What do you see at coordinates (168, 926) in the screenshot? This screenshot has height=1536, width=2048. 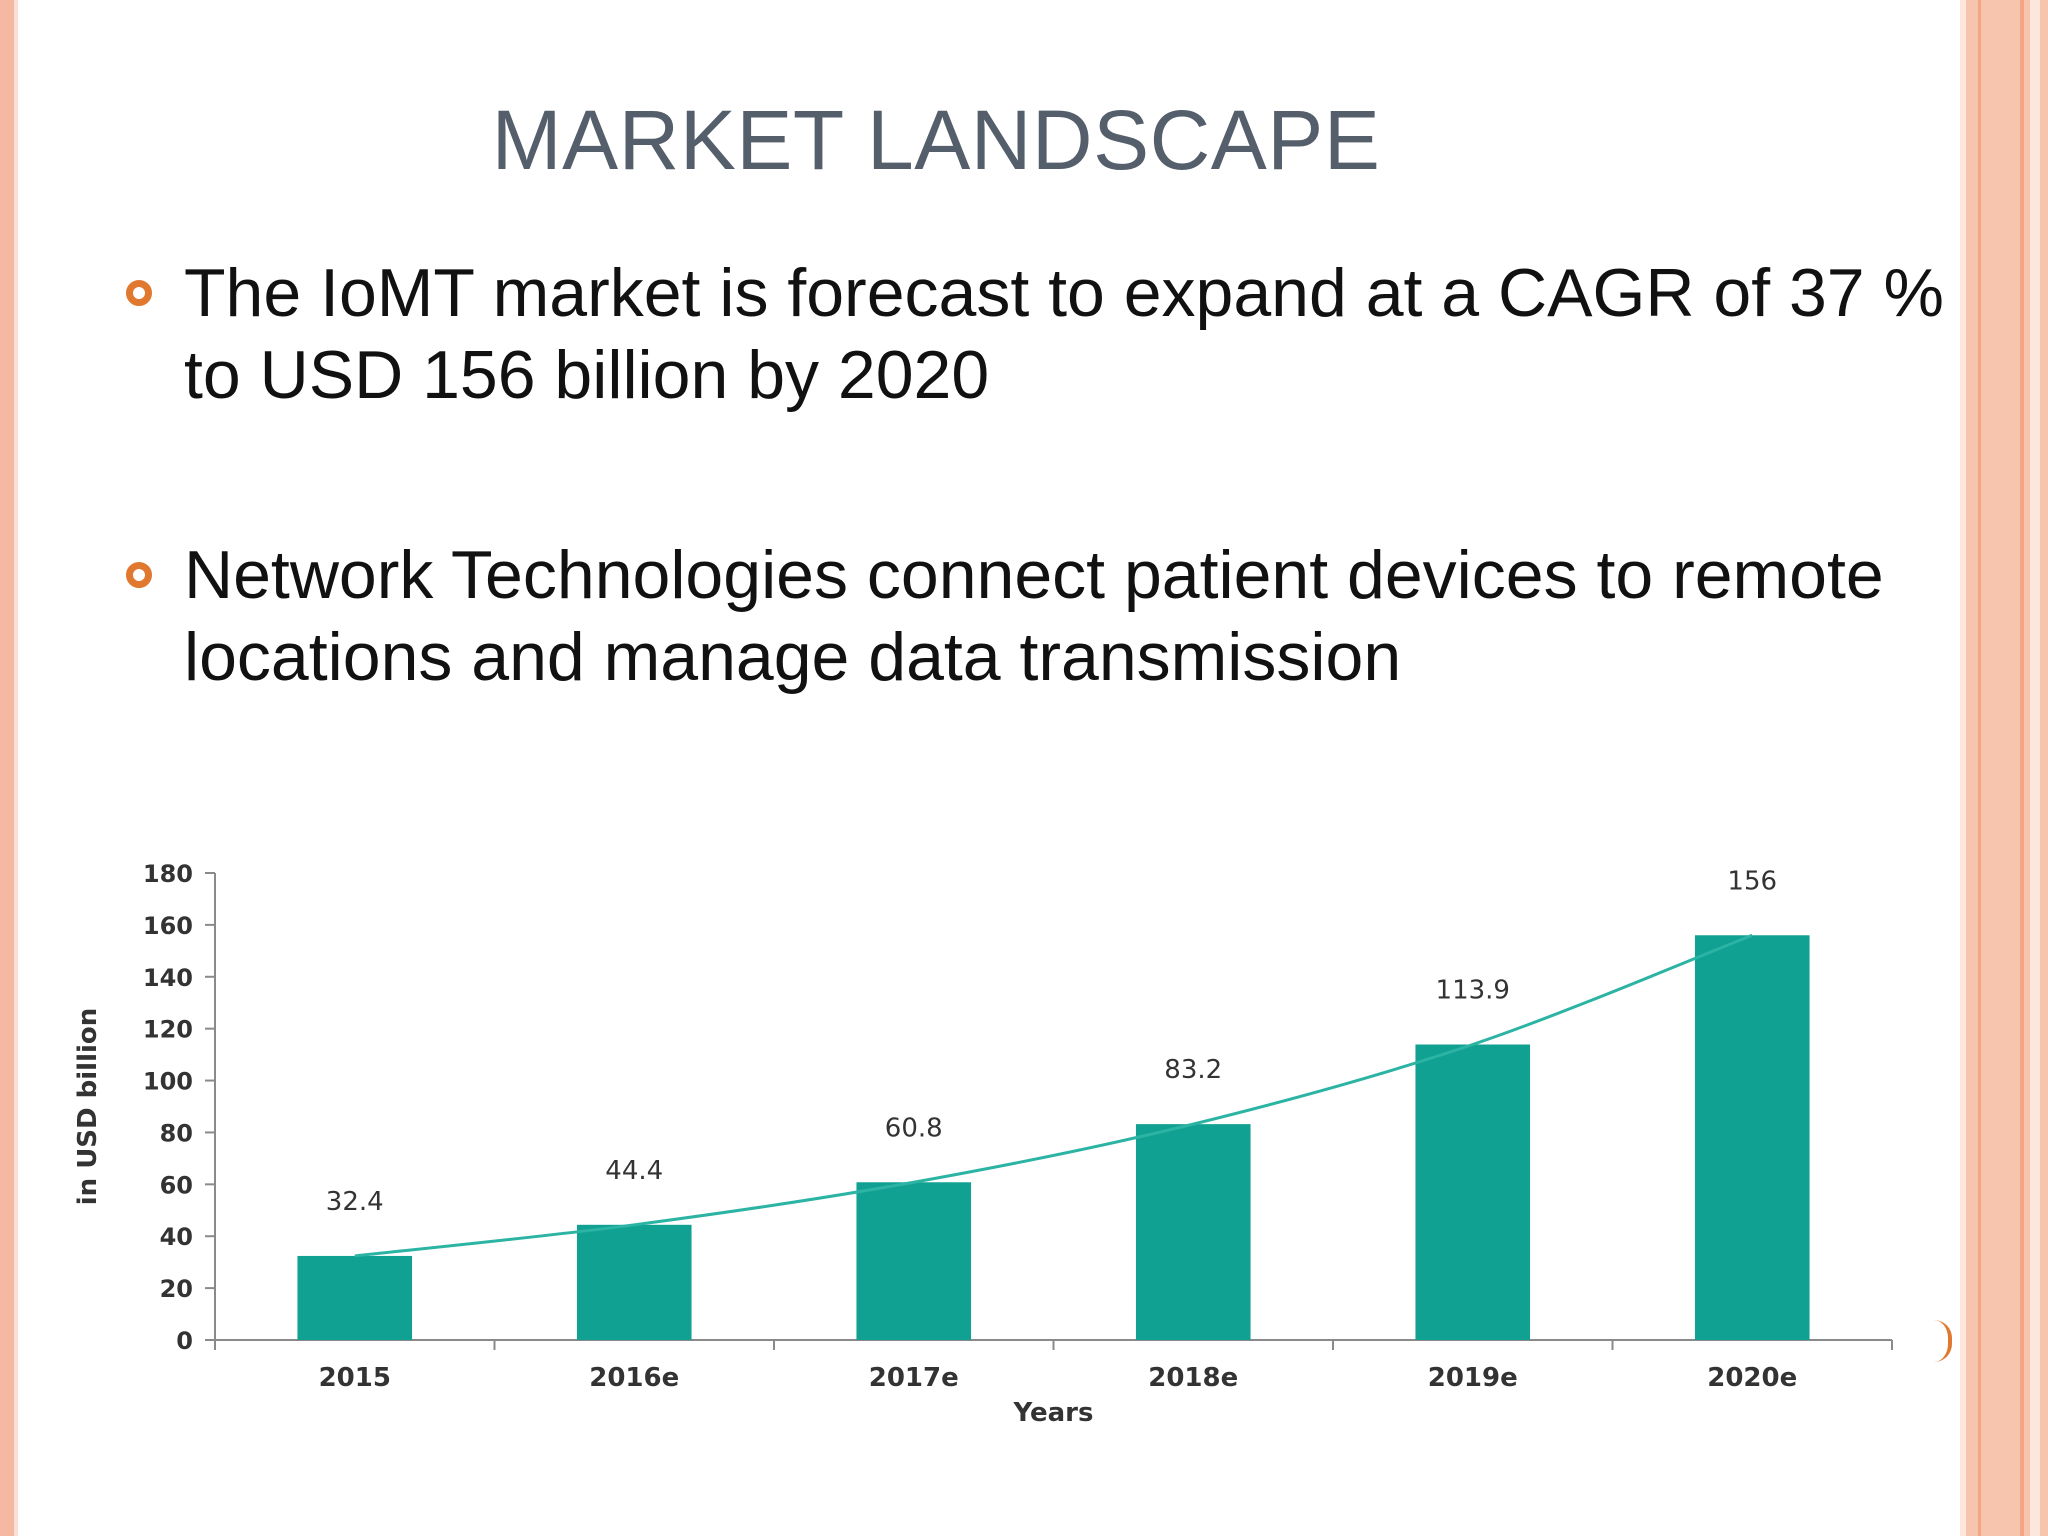 I see `y-tick-label: 160` at bounding box center [168, 926].